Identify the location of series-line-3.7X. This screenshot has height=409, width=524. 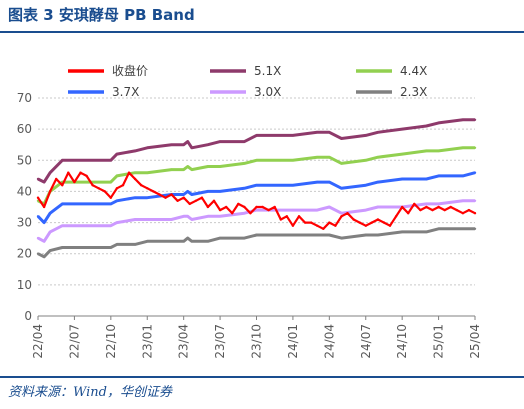
(256, 198).